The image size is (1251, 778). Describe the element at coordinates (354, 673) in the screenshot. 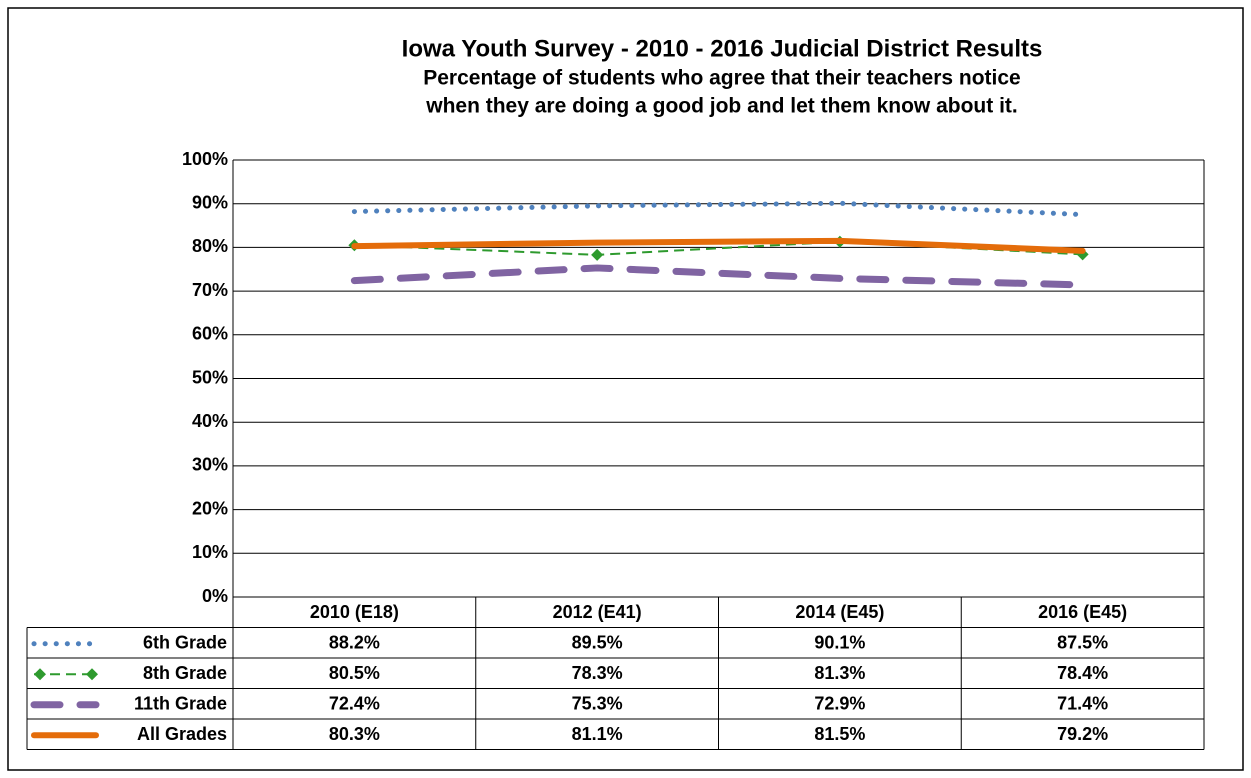

I see `table-value: 80.5%` at that location.